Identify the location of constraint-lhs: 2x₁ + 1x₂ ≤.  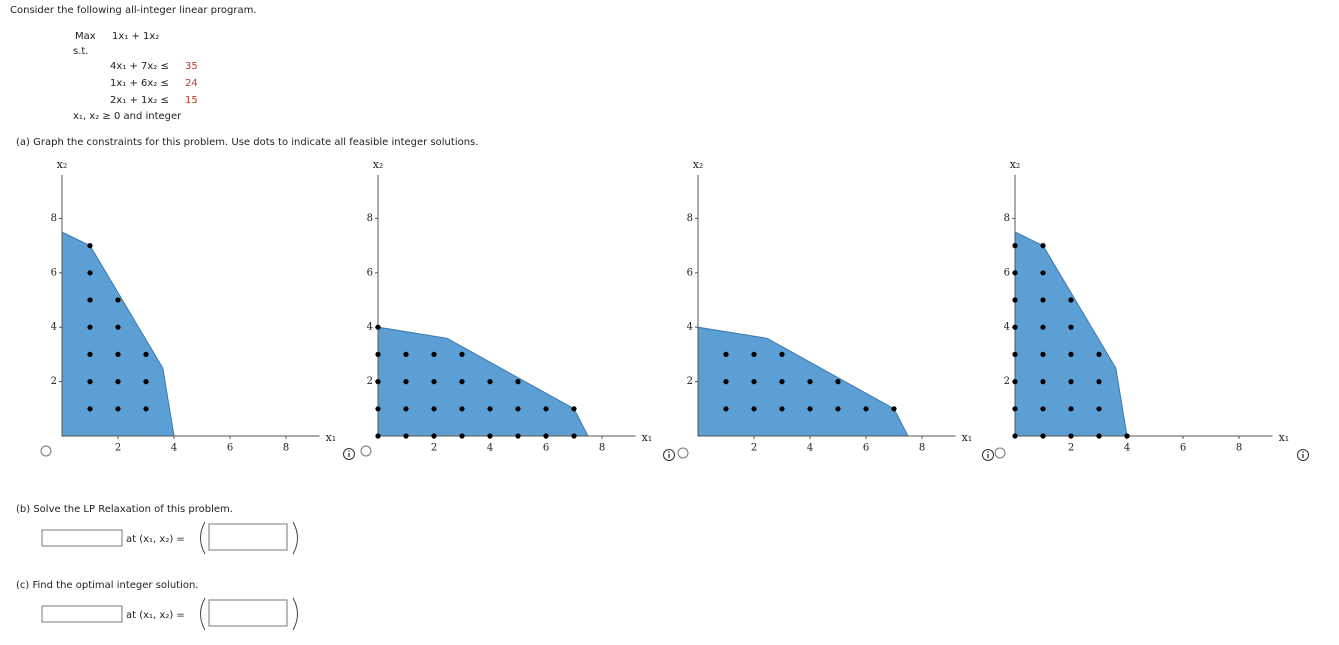
(139, 100).